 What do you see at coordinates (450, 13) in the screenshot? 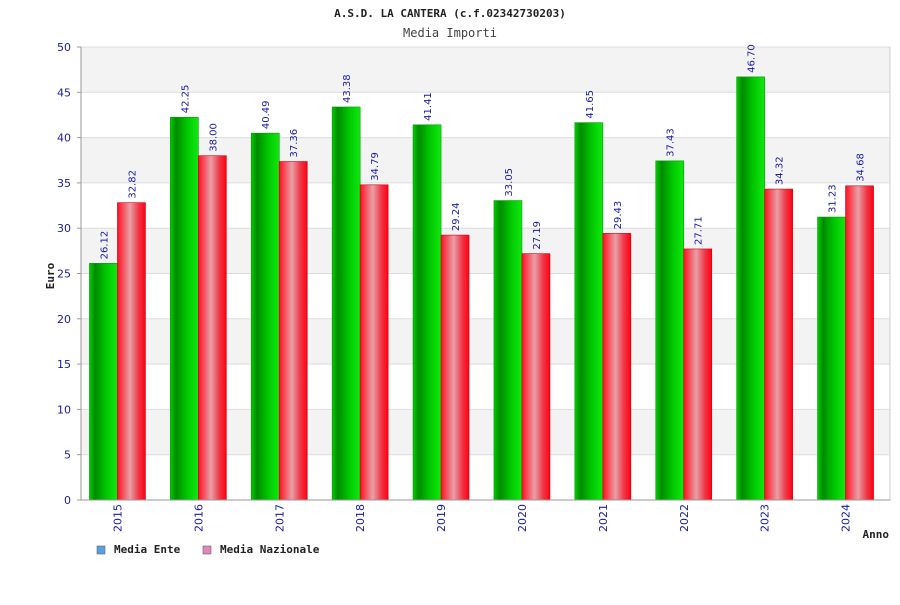
I see `chart-title: A.S.D. LA CANTERA (c.f.02342730203)` at bounding box center [450, 13].